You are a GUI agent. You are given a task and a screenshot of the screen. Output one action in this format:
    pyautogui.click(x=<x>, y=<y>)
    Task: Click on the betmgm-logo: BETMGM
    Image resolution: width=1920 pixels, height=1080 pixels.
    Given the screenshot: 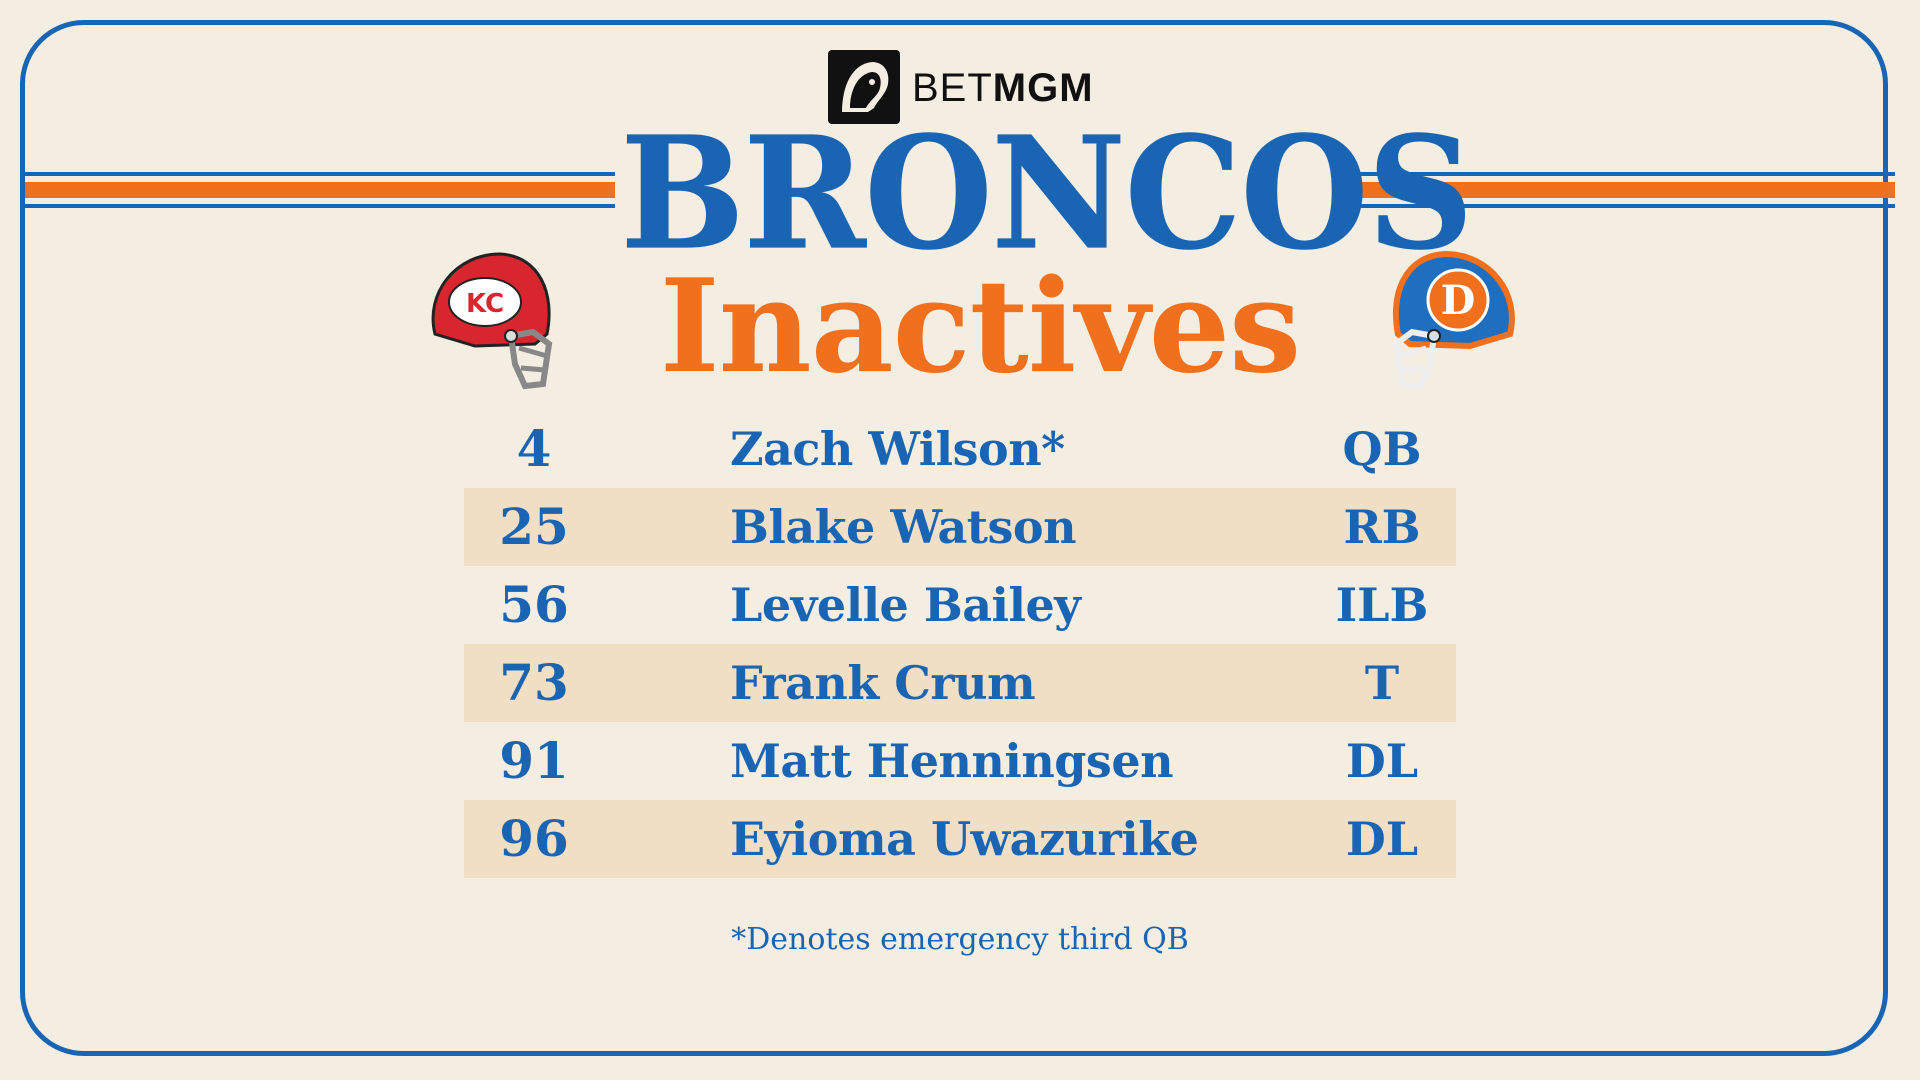 What is the action you would take?
    pyautogui.click(x=963, y=87)
    